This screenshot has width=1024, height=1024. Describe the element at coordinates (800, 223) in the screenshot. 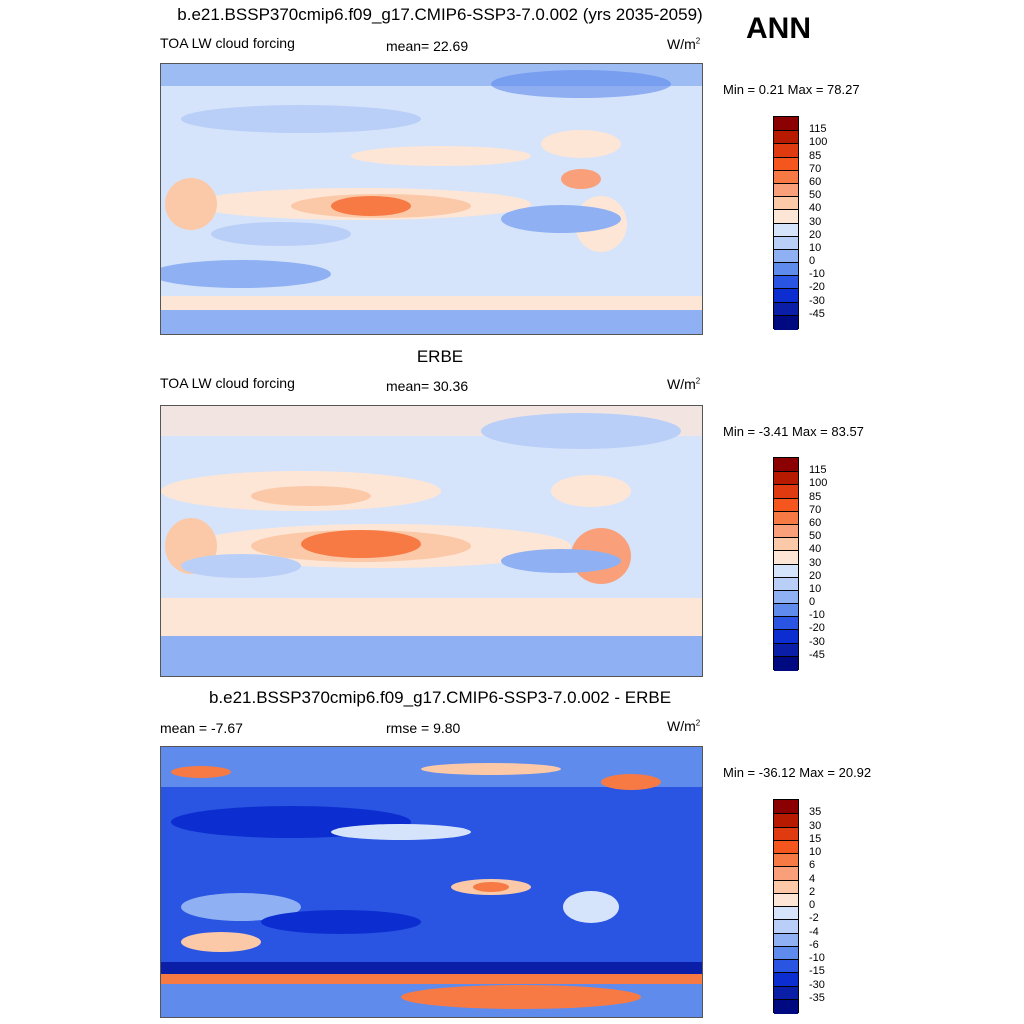

I see `colorbar-model: 115 100 85 70 60 50 40 30 20 10 0 -10 -20 -30 -45` at that location.